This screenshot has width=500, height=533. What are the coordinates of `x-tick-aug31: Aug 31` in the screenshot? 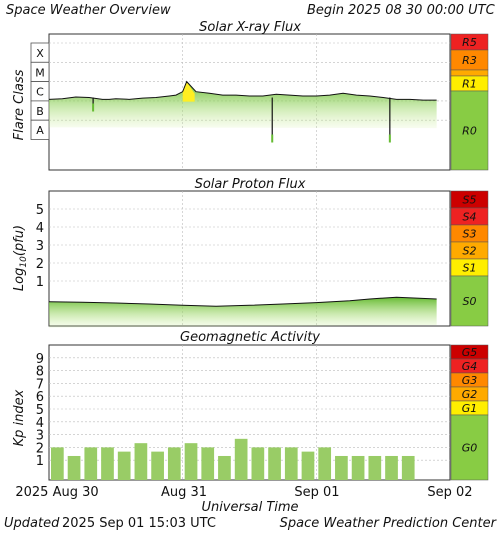 It's located at (184, 492).